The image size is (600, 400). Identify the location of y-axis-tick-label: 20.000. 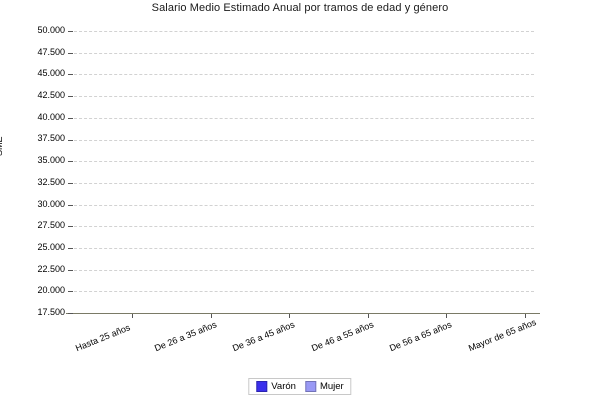
(51, 290).